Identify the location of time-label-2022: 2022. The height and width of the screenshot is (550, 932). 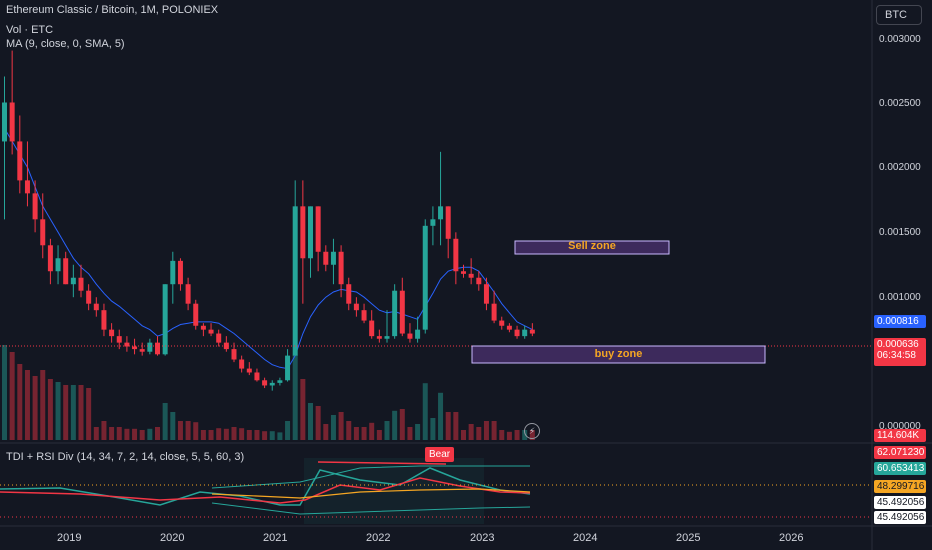
(378, 538).